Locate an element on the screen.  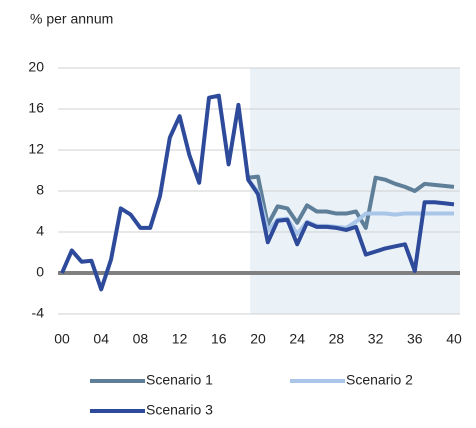
y-tick-label: 0 is located at coordinates (40, 272).